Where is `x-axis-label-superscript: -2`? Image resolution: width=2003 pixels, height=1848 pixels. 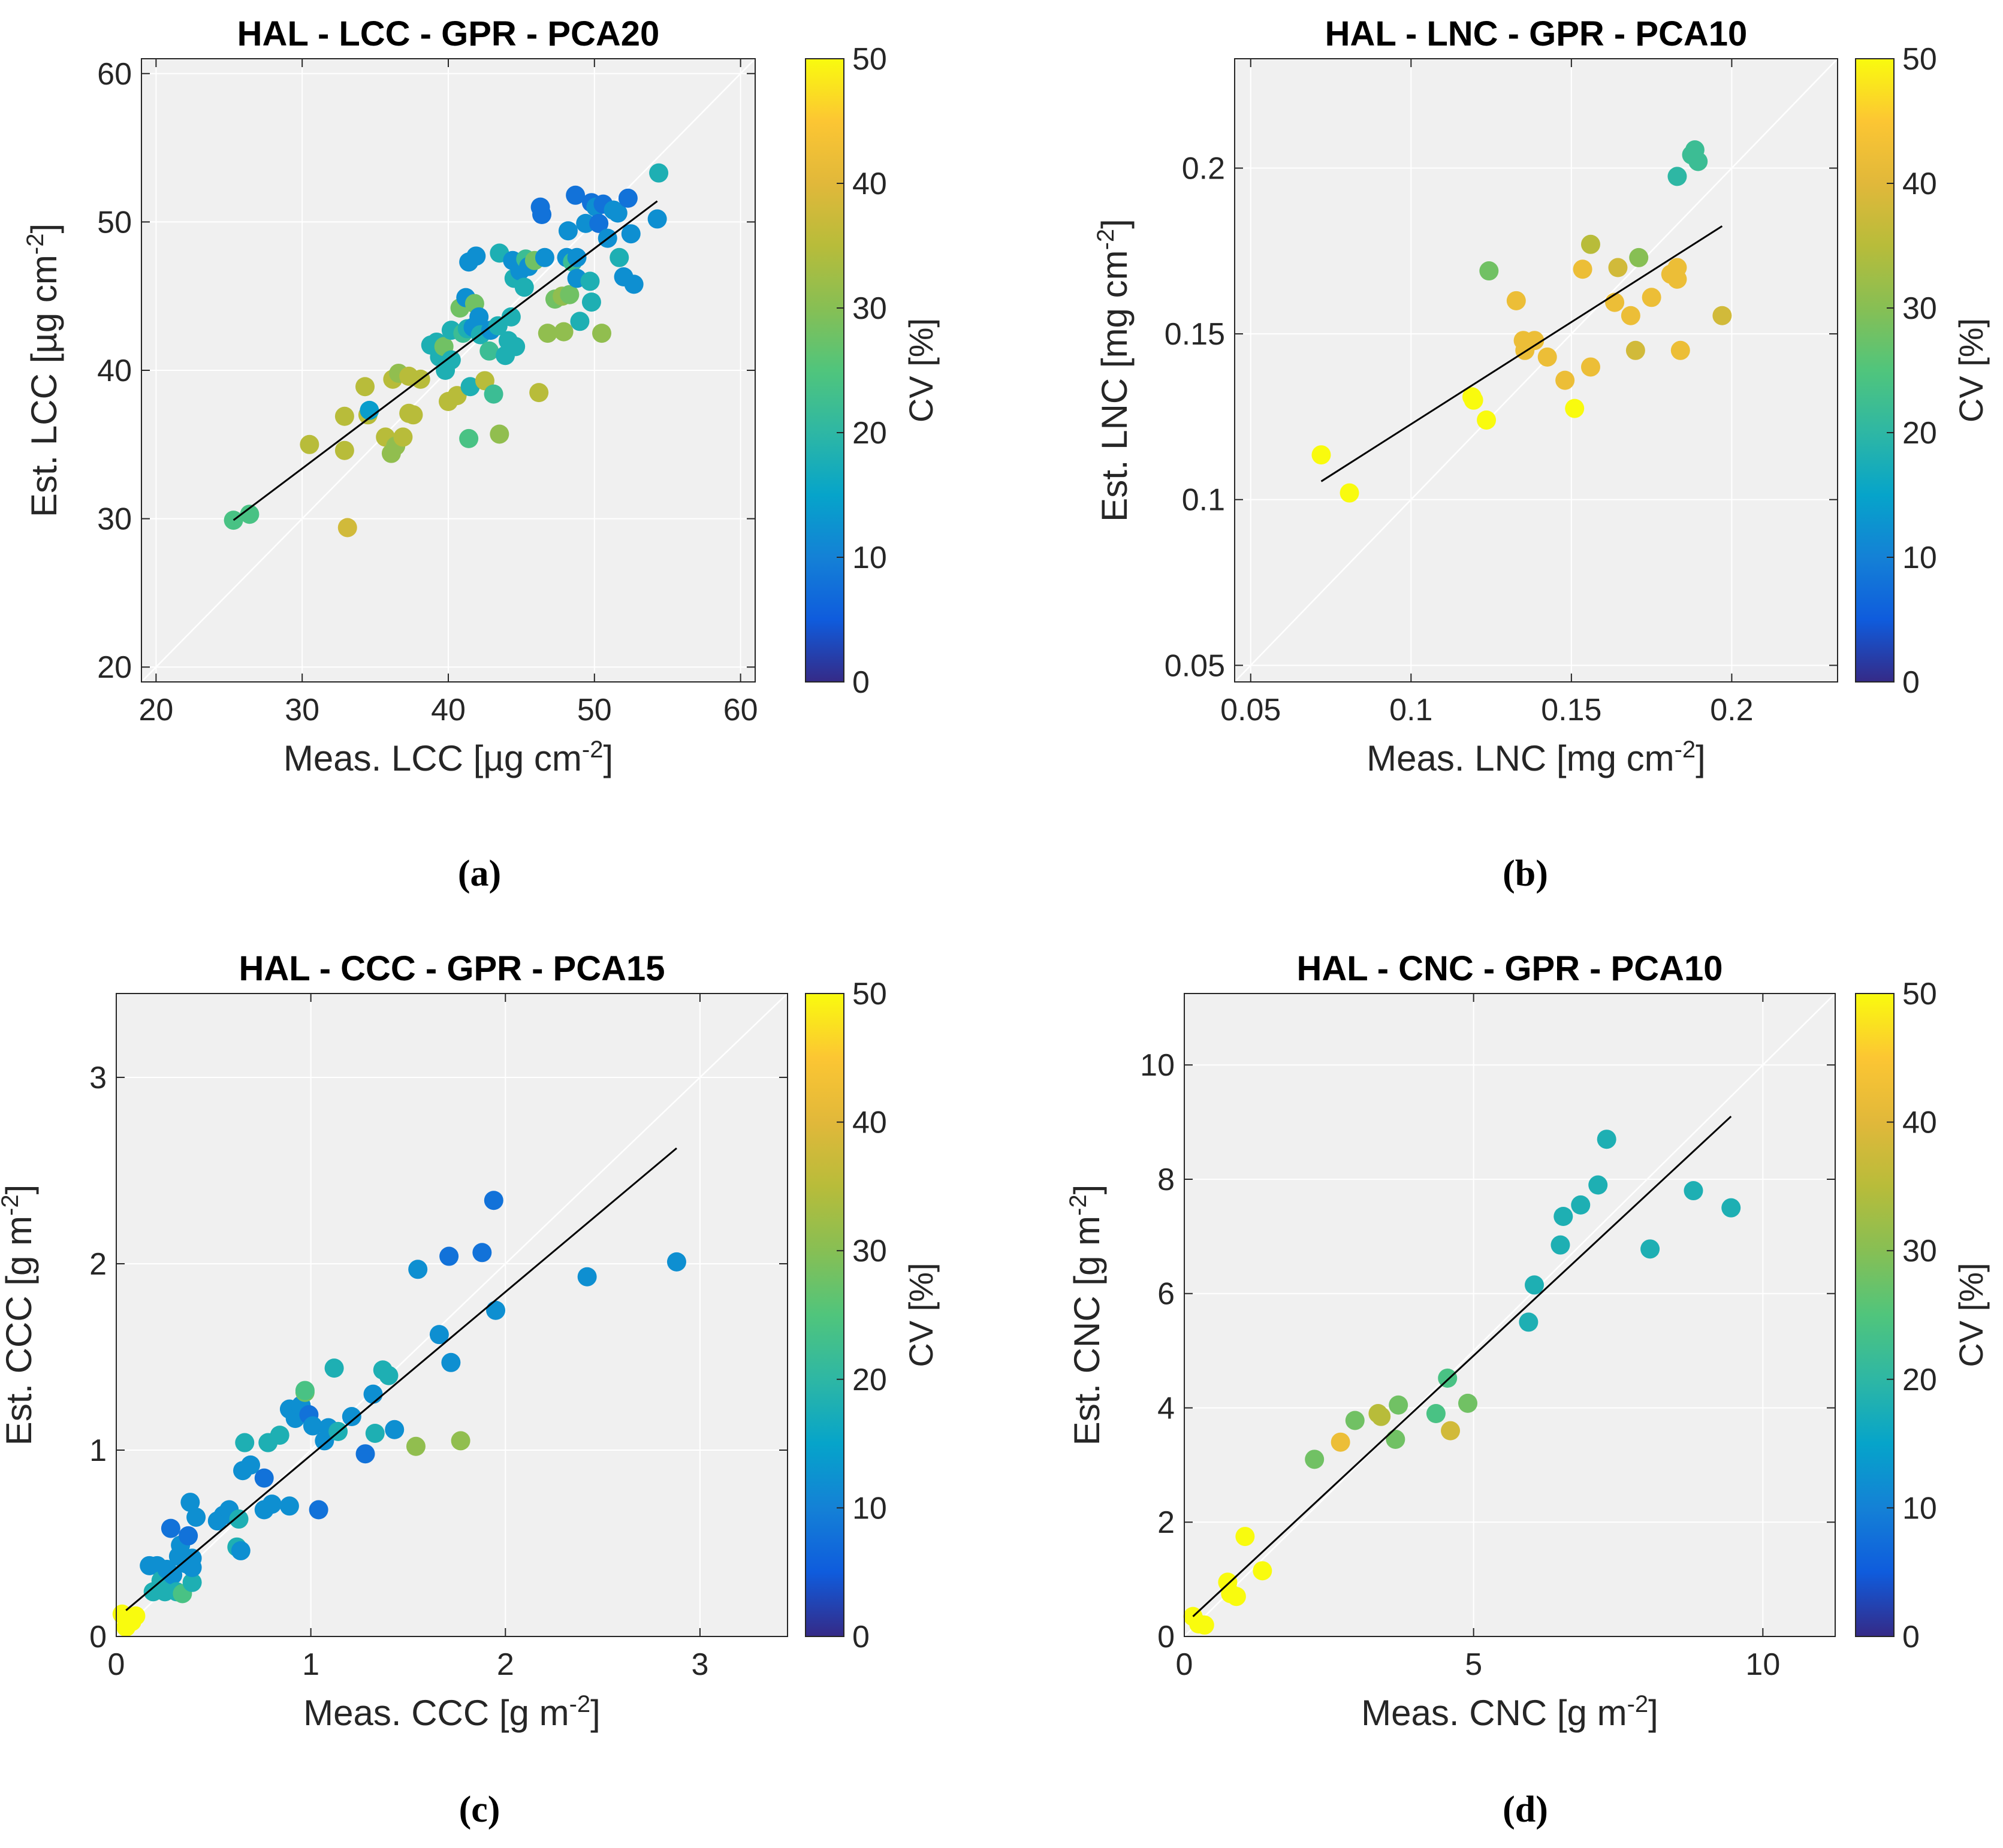
x-axis-label-superscript: -2 is located at coordinates (593, 749).